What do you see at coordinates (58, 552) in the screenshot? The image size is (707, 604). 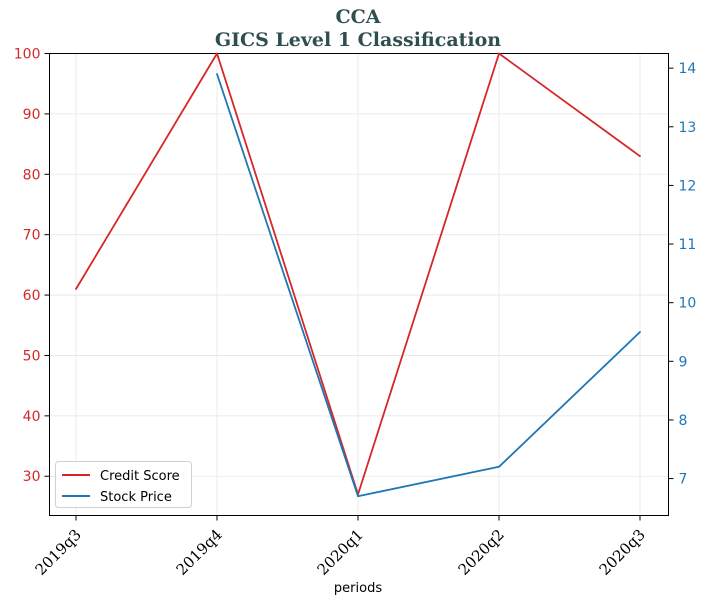 I see `x-tick-label: 2019q3` at bounding box center [58, 552].